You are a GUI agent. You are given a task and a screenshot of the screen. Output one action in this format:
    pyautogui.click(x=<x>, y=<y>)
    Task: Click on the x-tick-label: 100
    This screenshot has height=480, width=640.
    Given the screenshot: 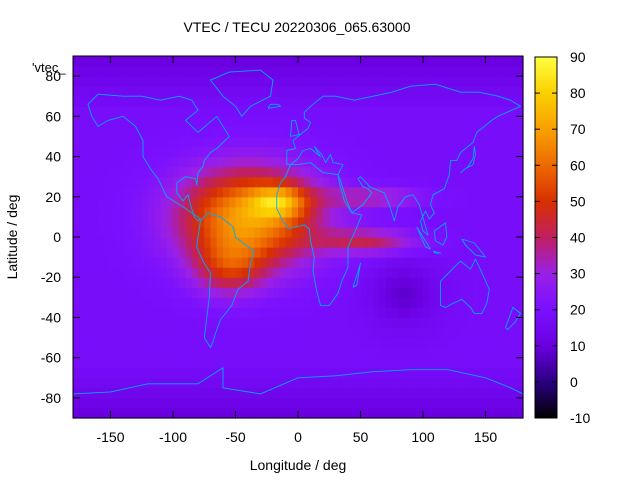 What is the action you would take?
    pyautogui.click(x=423, y=437)
    